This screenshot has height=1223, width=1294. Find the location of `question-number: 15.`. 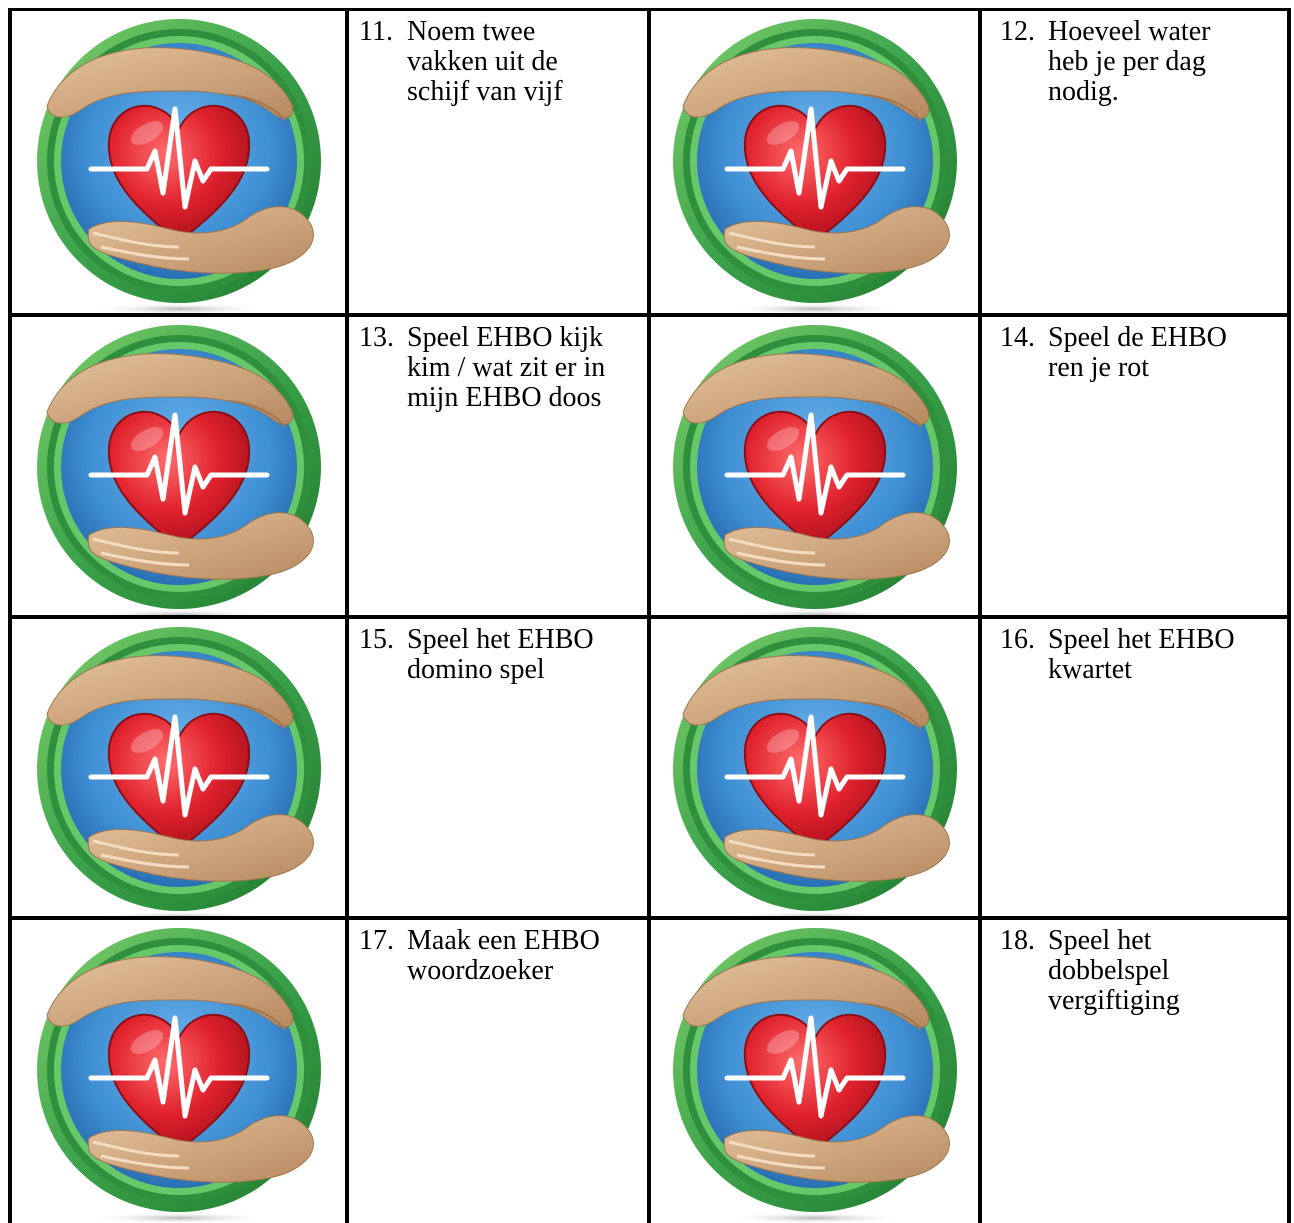

question-number: 15. is located at coordinates (376, 639).